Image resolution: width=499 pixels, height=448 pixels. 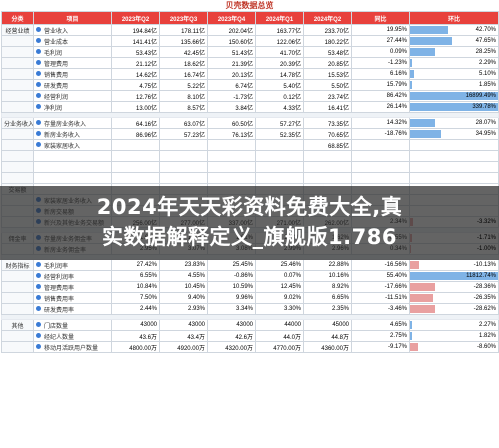 I want to click on qoq-cell: 28.25%, so click(x=454, y=52).